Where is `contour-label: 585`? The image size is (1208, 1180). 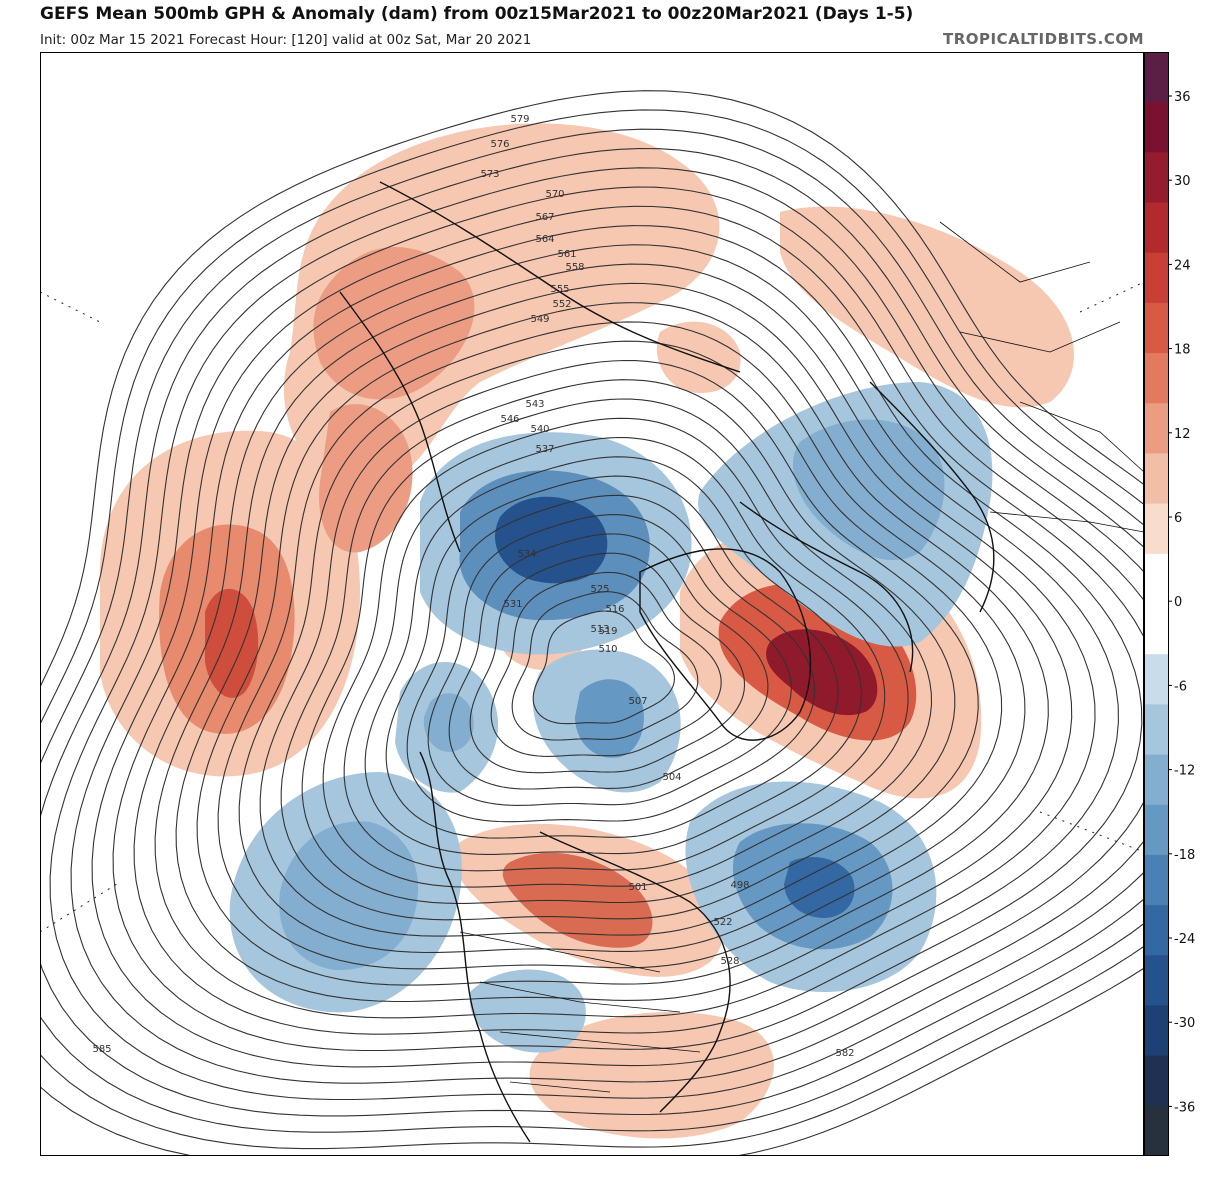
contour-label: 585 is located at coordinates (101, 1049).